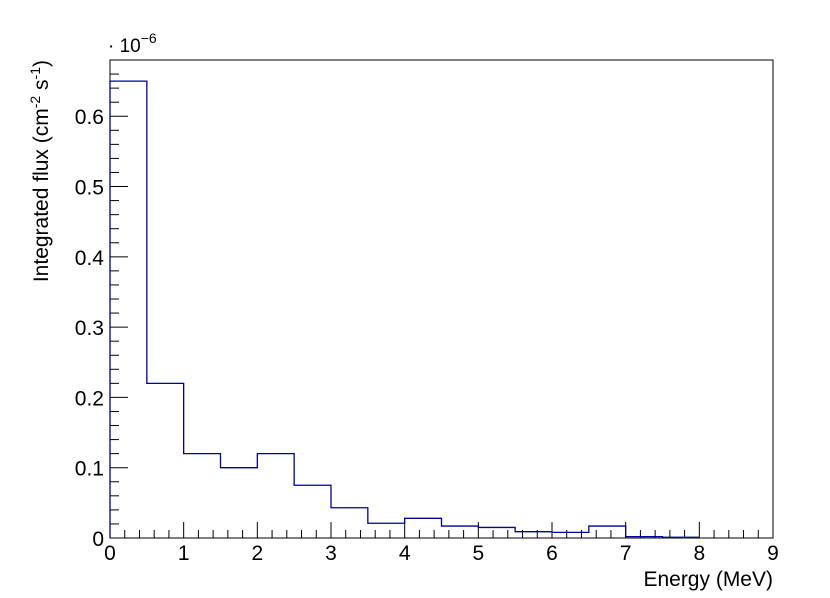 Image resolution: width=830 pixels, height=598 pixels. I want to click on x-tick-label: 8, so click(699, 553).